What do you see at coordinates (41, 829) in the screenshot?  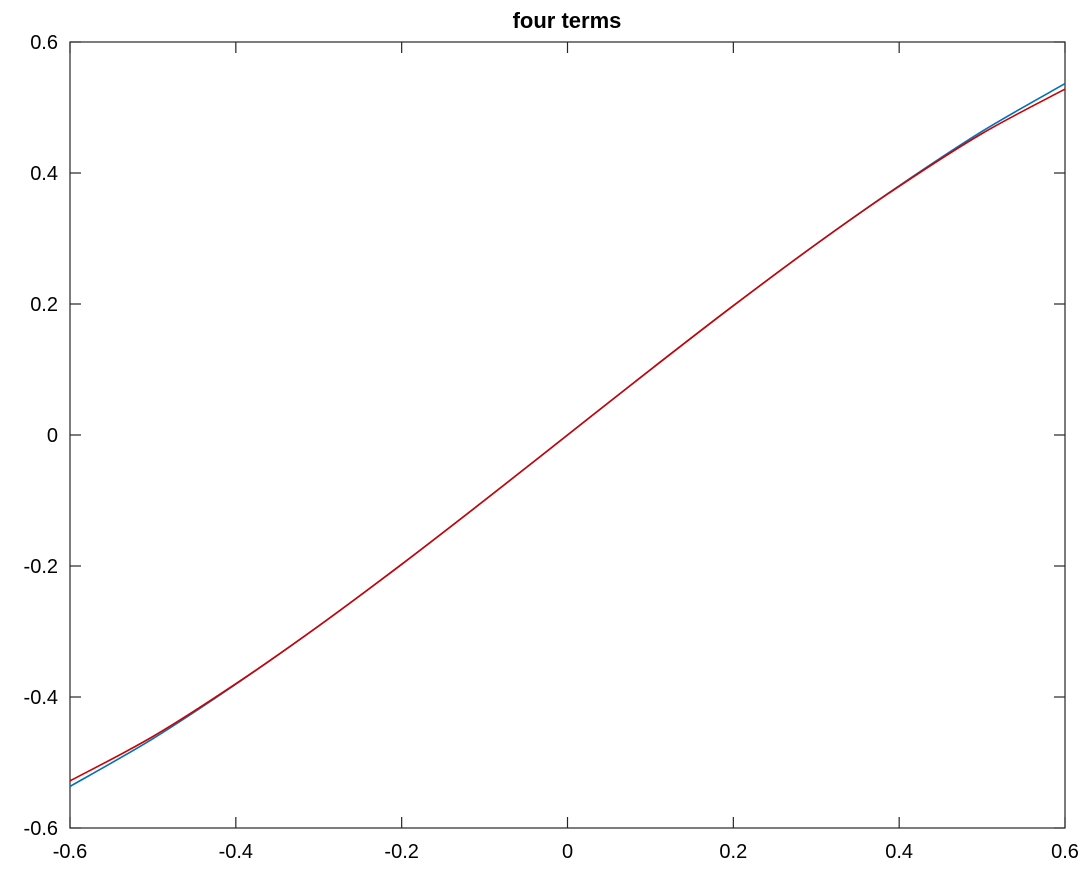 I see `y-tick-label: -0.6` at bounding box center [41, 829].